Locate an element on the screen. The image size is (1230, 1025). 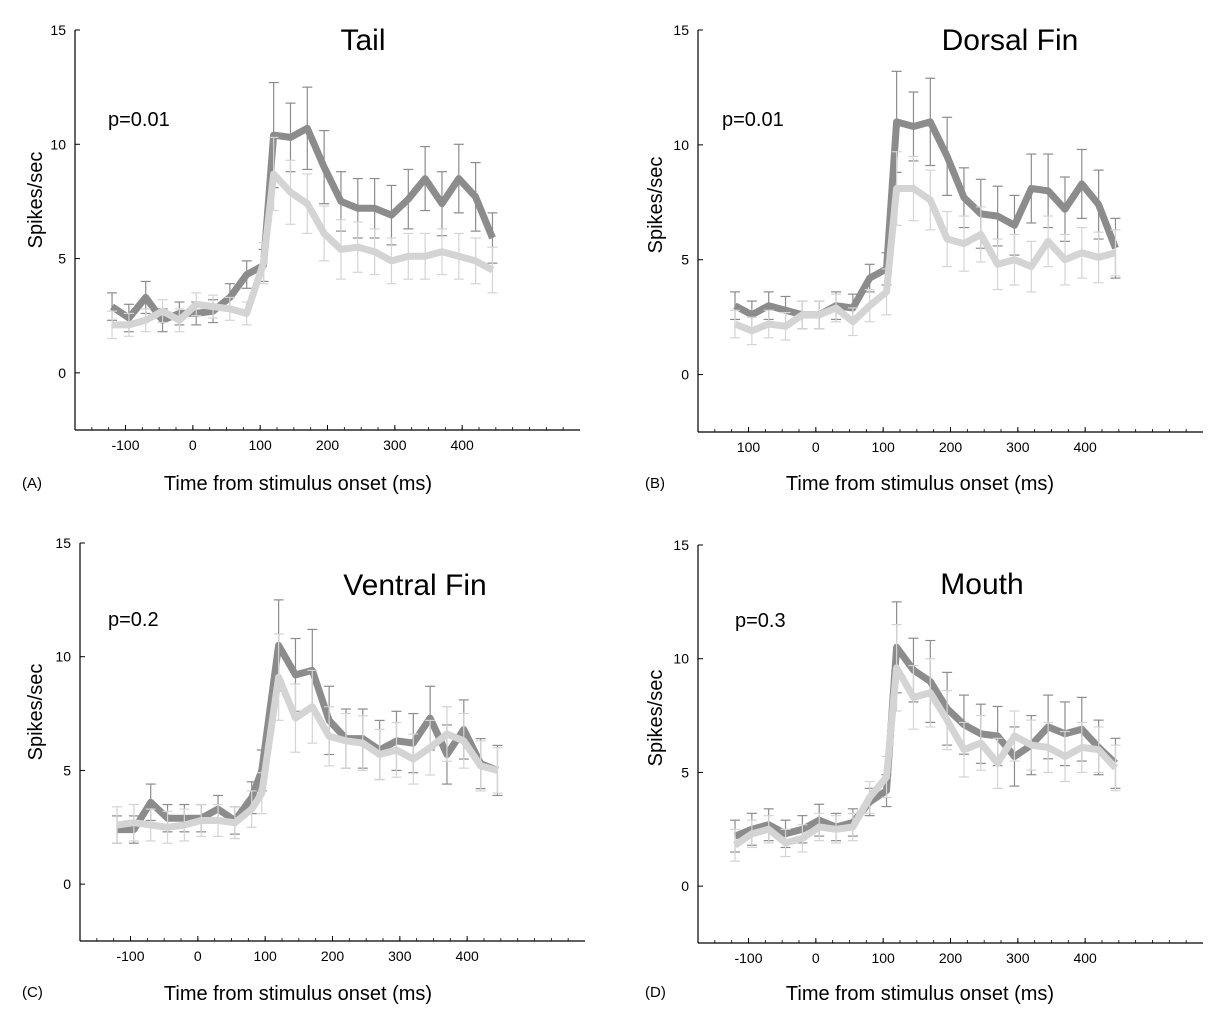
panel-label: (D) is located at coordinates (655, 992).